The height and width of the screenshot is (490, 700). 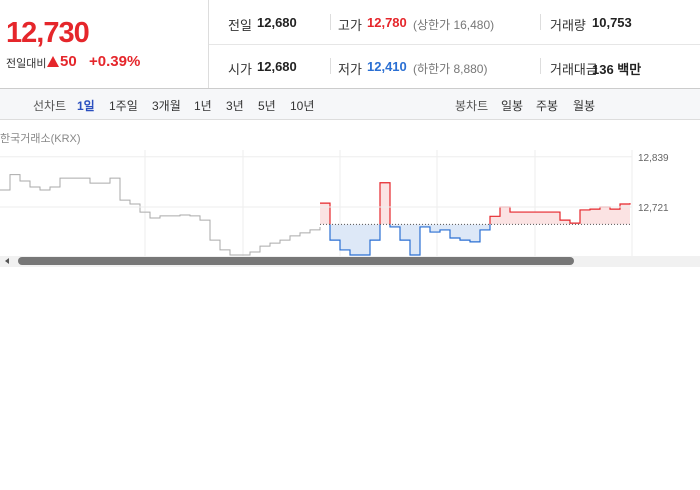 I want to click on tab: 10년, so click(x=302, y=106).